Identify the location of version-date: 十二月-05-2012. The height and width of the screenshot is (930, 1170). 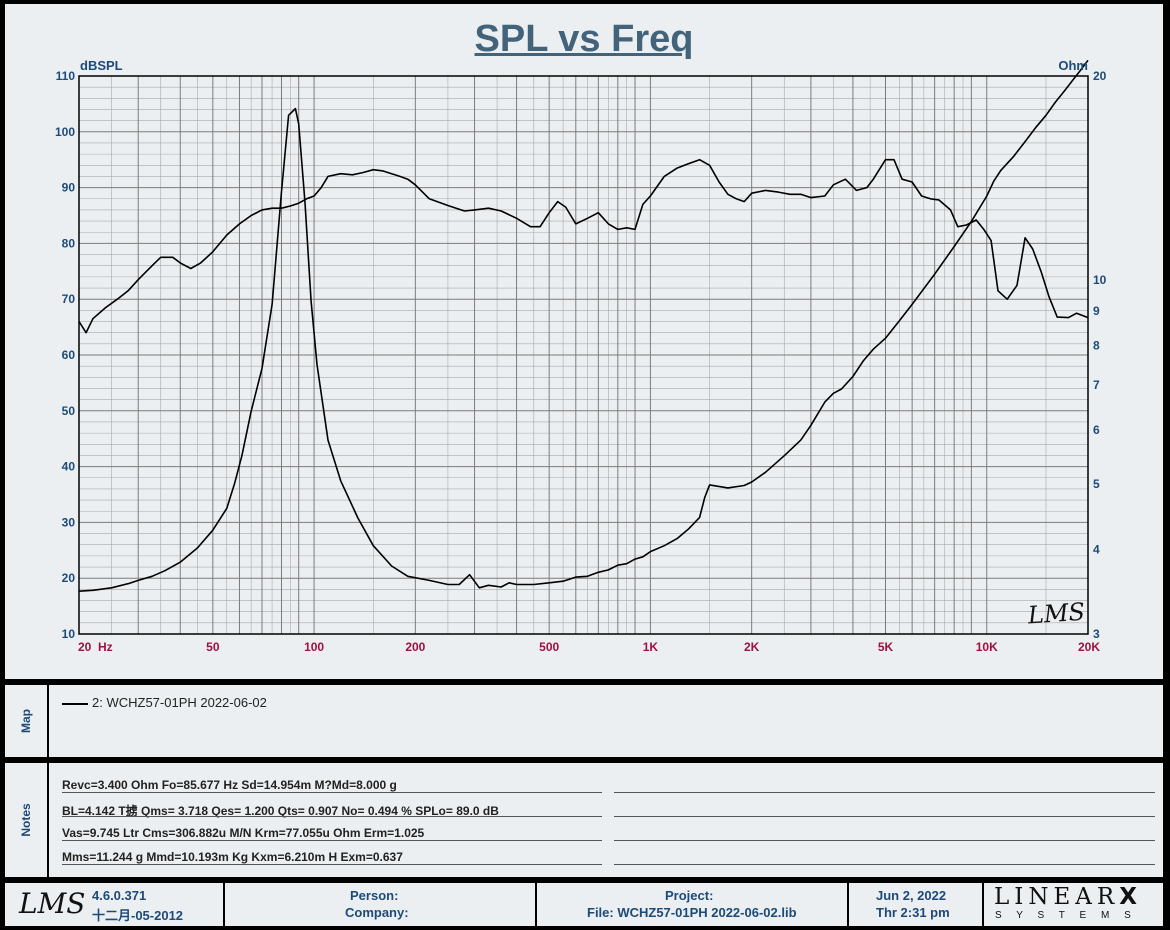
(138, 915).